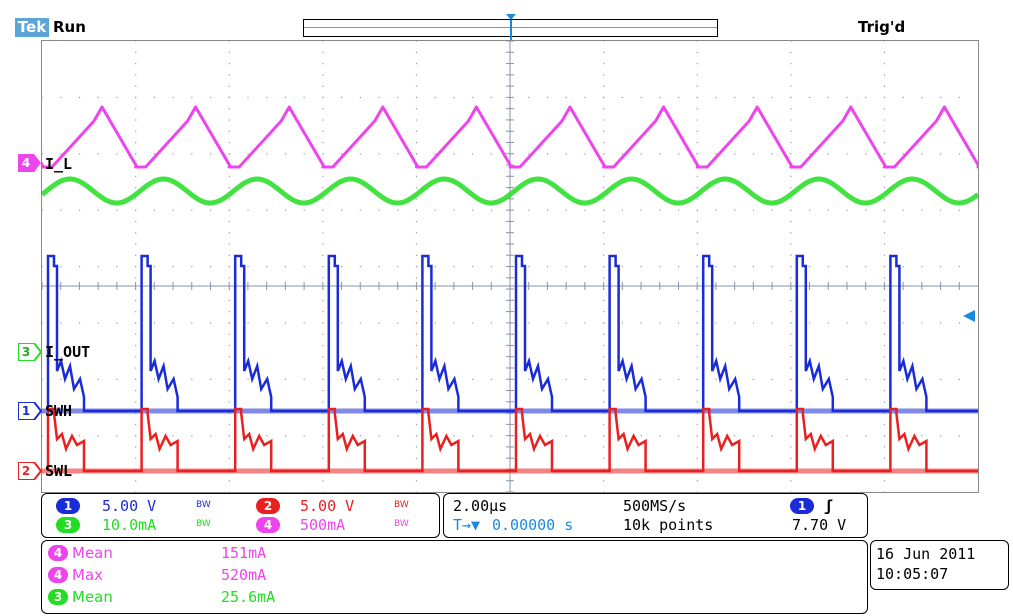 Image resolution: width=1013 pixels, height=616 pixels. What do you see at coordinates (655, 506) in the screenshot?
I see `sample-rate: 500MS/s` at bounding box center [655, 506].